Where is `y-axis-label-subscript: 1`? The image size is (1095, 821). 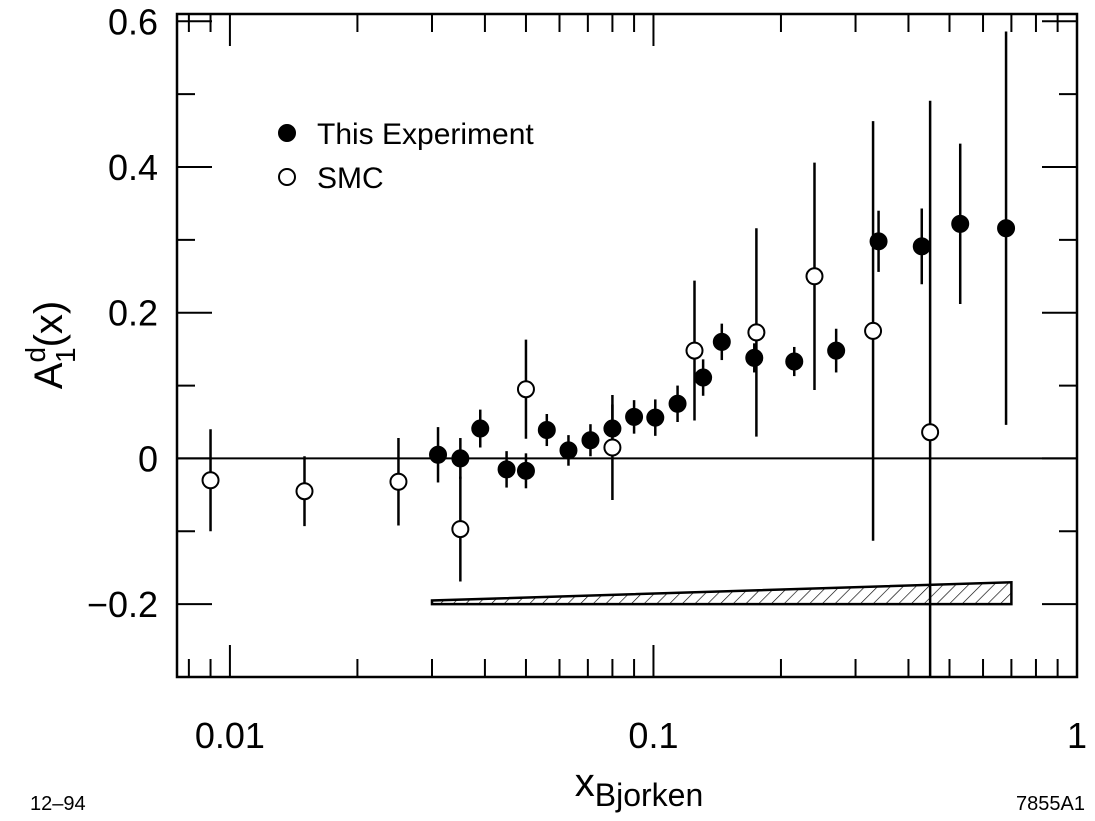 y-axis-label-subscript: 1 is located at coordinates (65, 355).